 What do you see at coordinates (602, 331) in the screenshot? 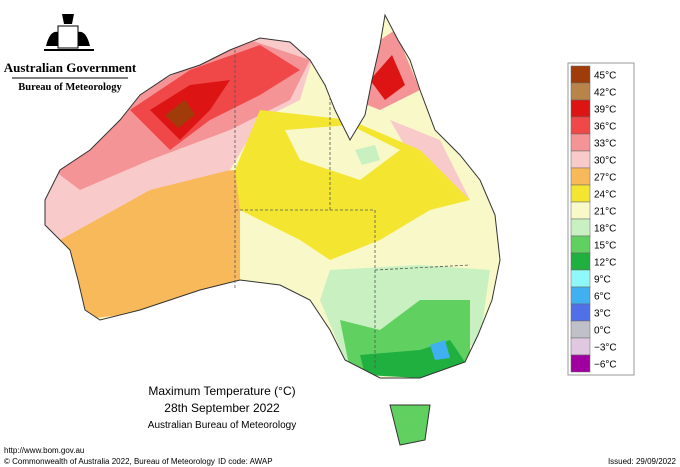
I see `legend-label: 0°C` at bounding box center [602, 331].